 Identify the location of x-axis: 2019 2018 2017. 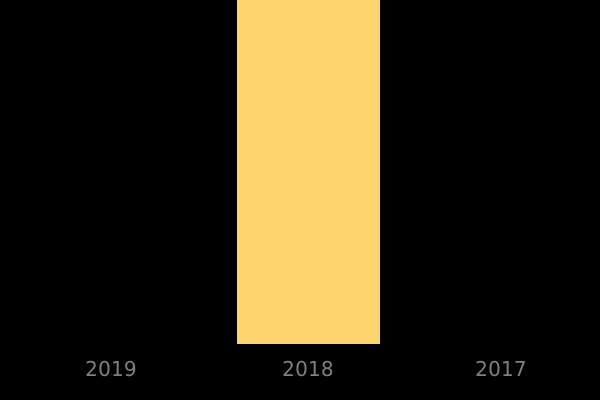
(300, 372).